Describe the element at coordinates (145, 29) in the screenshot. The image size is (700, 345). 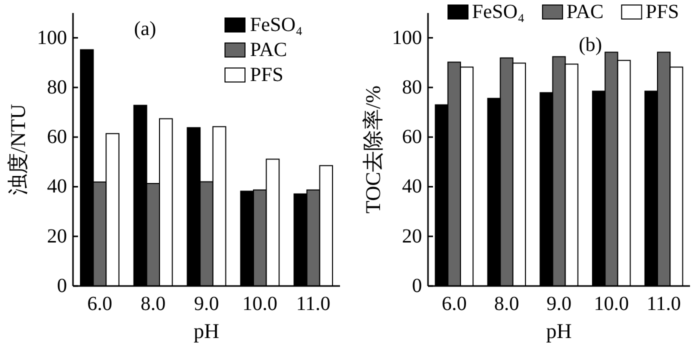
I see `chart-title: (a)` at that location.